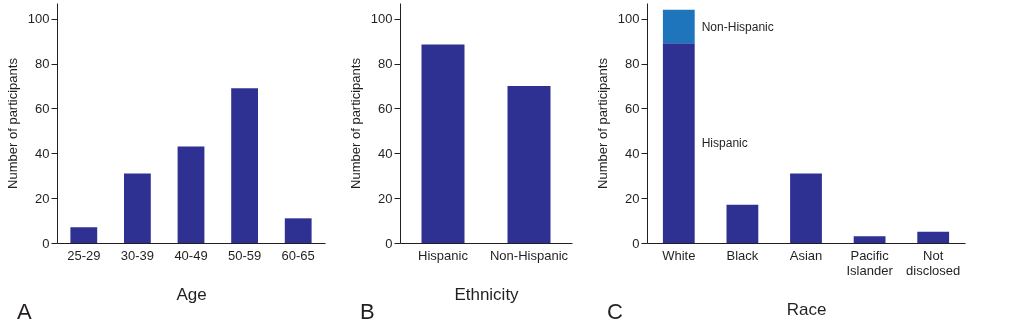 This screenshot has width=1024, height=326. I want to click on text: A, so click(24, 311).